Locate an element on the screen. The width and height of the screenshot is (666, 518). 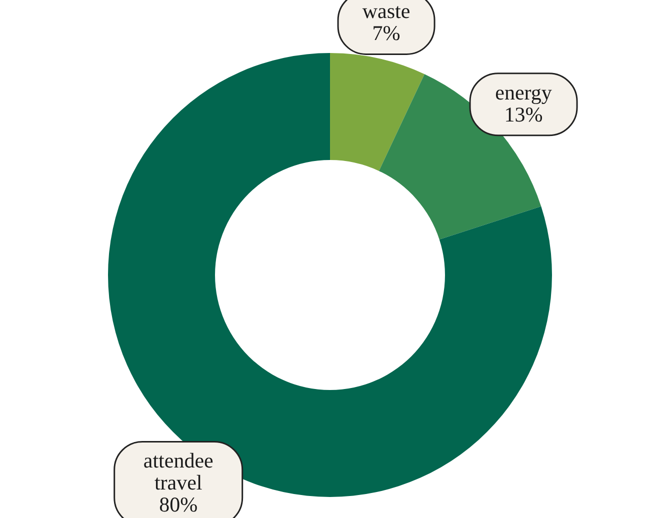
donut-slice is located at coordinates (377, 112).